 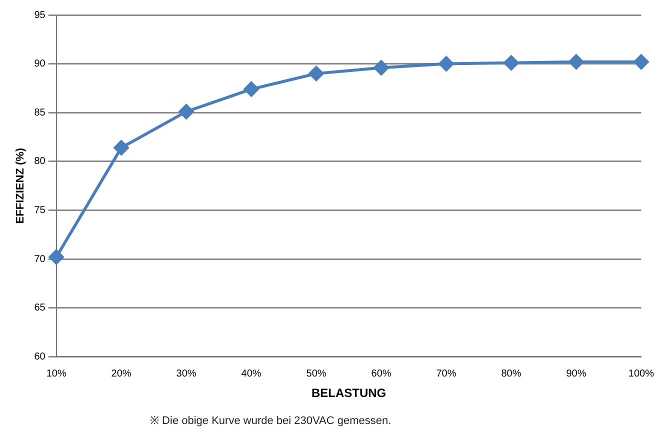 What do you see at coordinates (20, 186) in the screenshot?
I see `y-axis-title: EFFIZIENZ (%)` at bounding box center [20, 186].